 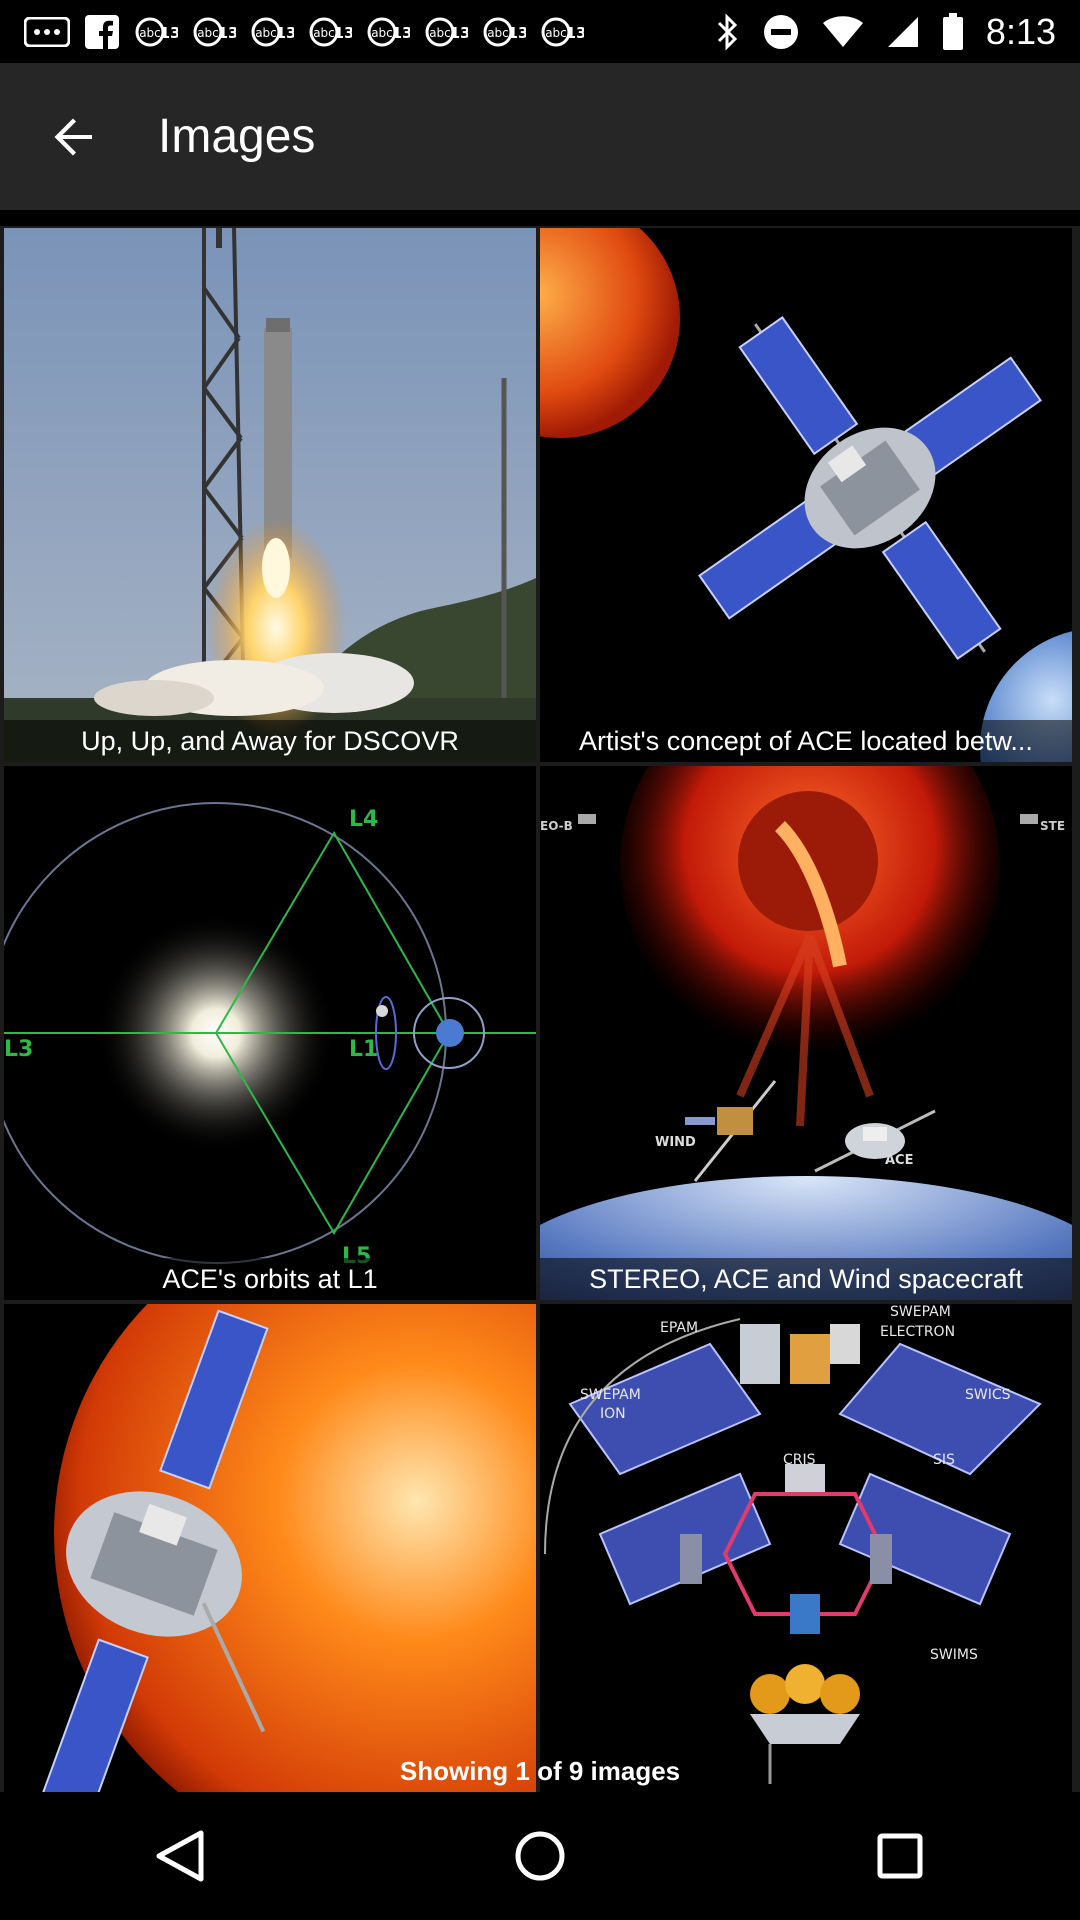 I want to click on rocket-launch-image, so click(x=270, y=495).